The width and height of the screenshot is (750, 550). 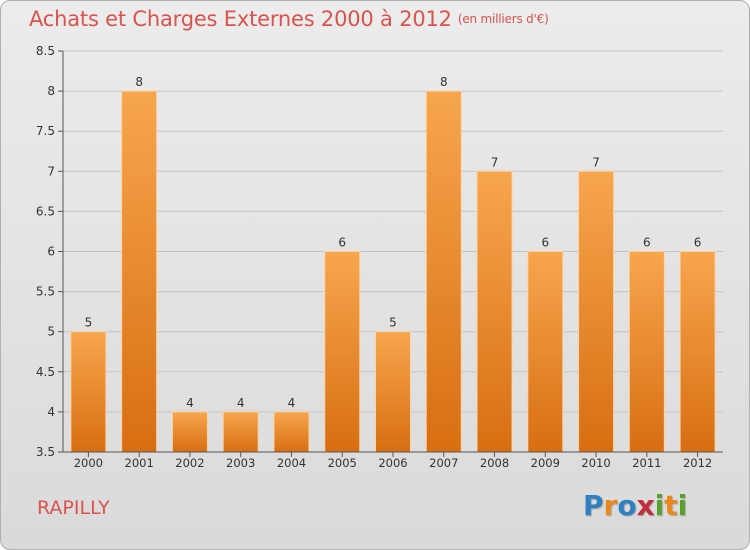 What do you see at coordinates (51, 171) in the screenshot?
I see `y-tick-label: 7` at bounding box center [51, 171].